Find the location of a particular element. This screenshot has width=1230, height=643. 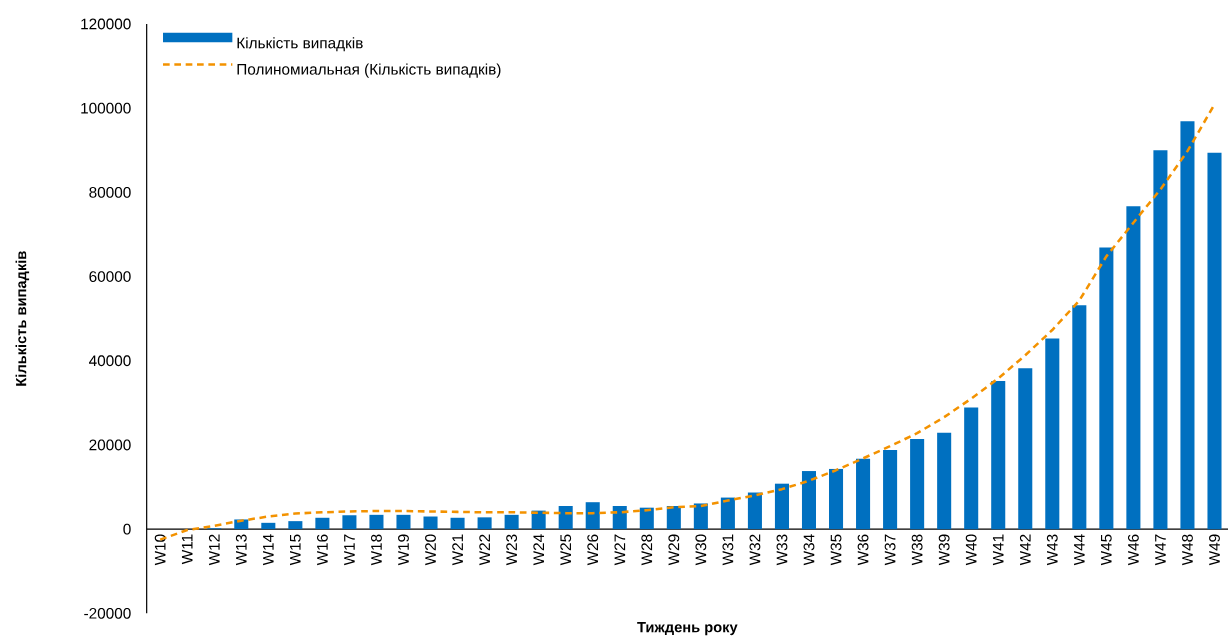

x-tick-label: W13 is located at coordinates (241, 550).